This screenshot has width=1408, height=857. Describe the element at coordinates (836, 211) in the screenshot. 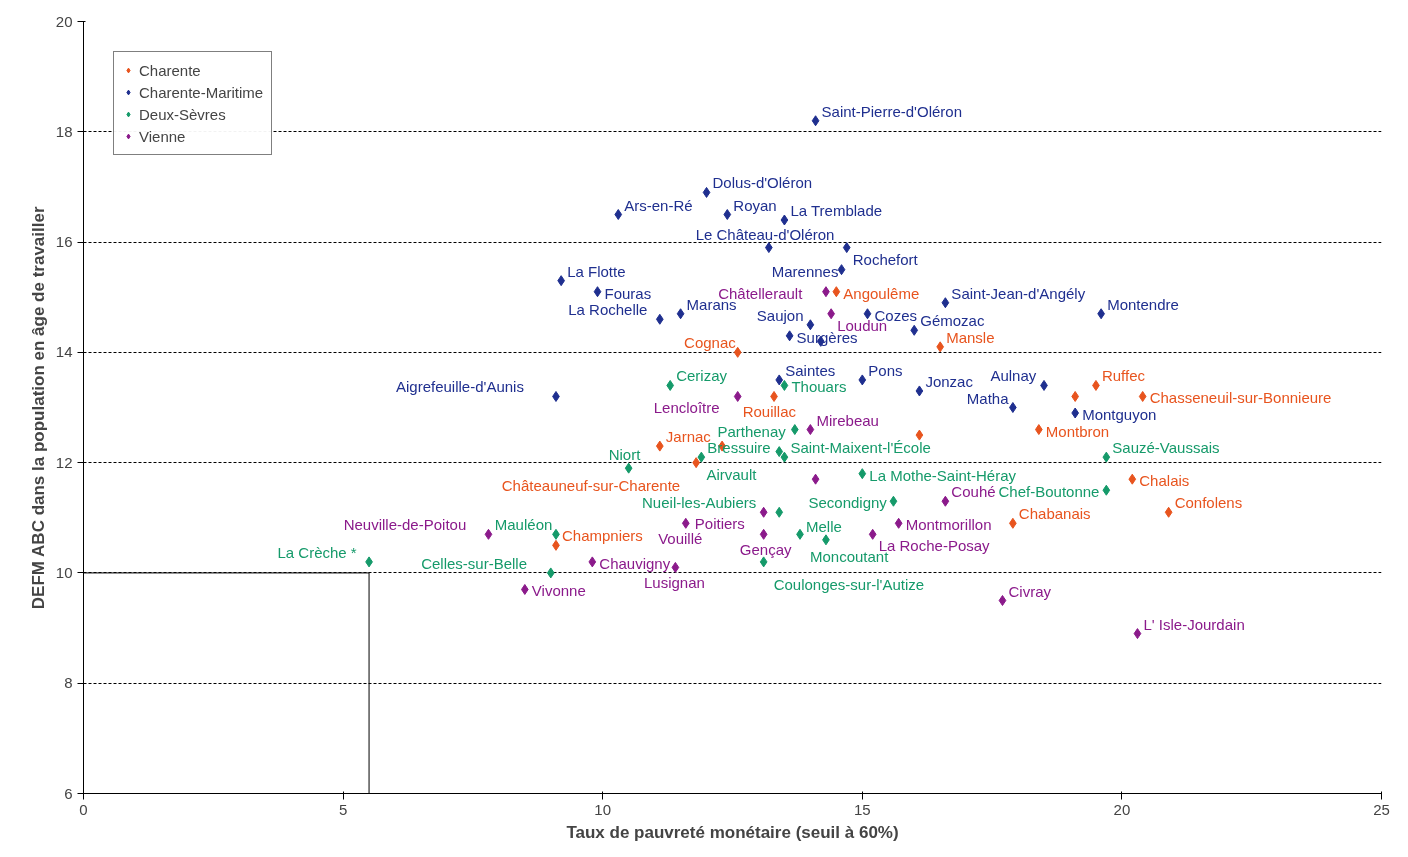

I see `annotation: La Tremblade` at that location.